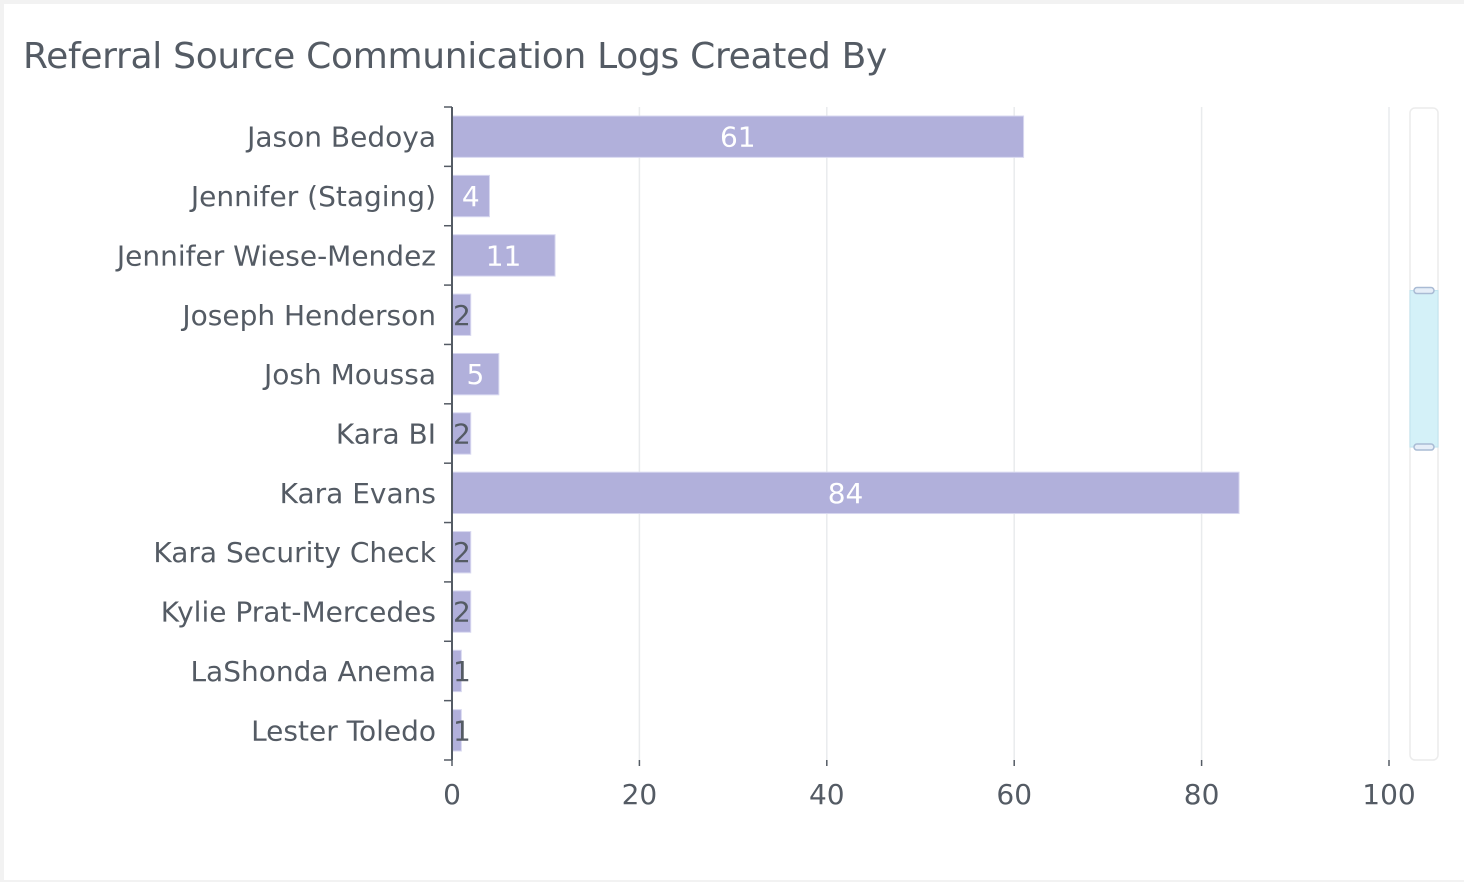 The image size is (1464, 882). What do you see at coordinates (340, 137) in the screenshot?
I see `y-tick-label: Jason Bedoya` at bounding box center [340, 137].